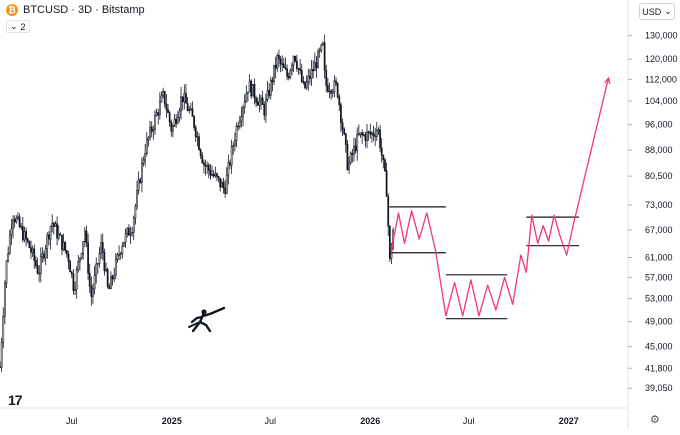 Image resolution: width=680 pixels, height=435 pixels. I want to click on time-axis: Jul 2025 Jul 2026 Jul 2027, so click(322, 421).